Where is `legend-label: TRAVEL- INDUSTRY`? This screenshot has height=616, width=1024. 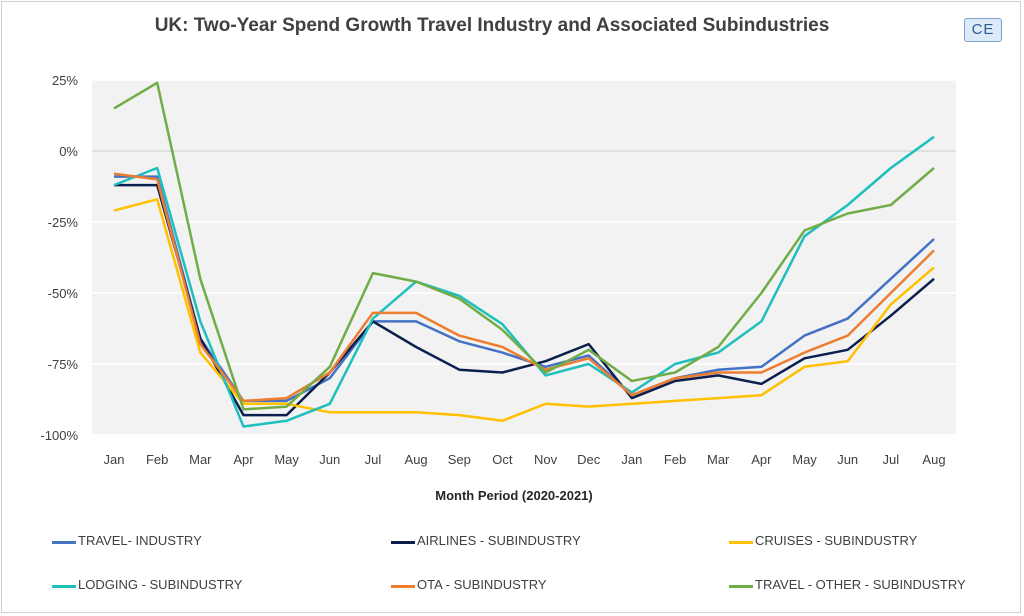
legend-label: TRAVEL- INDUSTRY is located at coordinates (140, 540).